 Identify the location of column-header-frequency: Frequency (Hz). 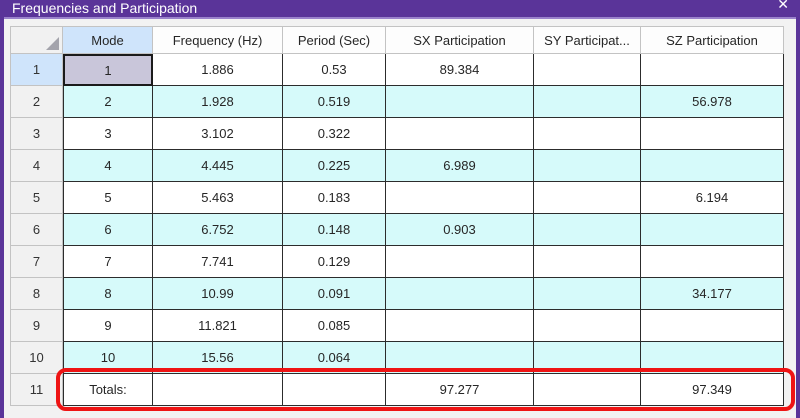
(218, 40).